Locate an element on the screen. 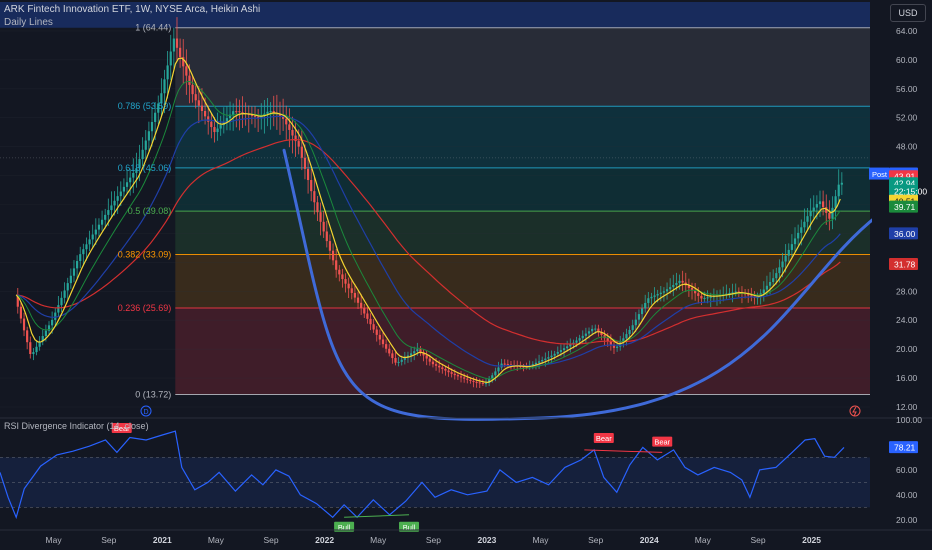 The width and height of the screenshot is (932, 550). price-tag-label: 42.94 is located at coordinates (905, 184).